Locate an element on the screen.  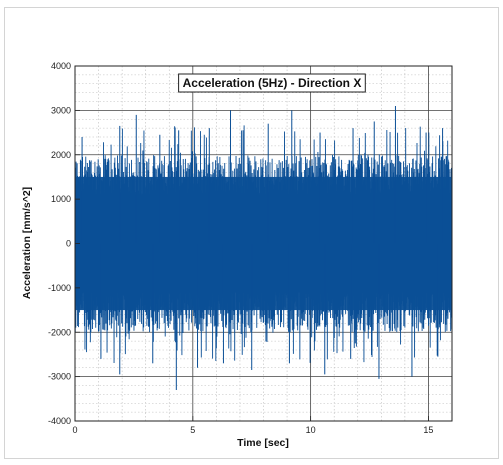
y-tick-label: 3000 is located at coordinates (61, 110).